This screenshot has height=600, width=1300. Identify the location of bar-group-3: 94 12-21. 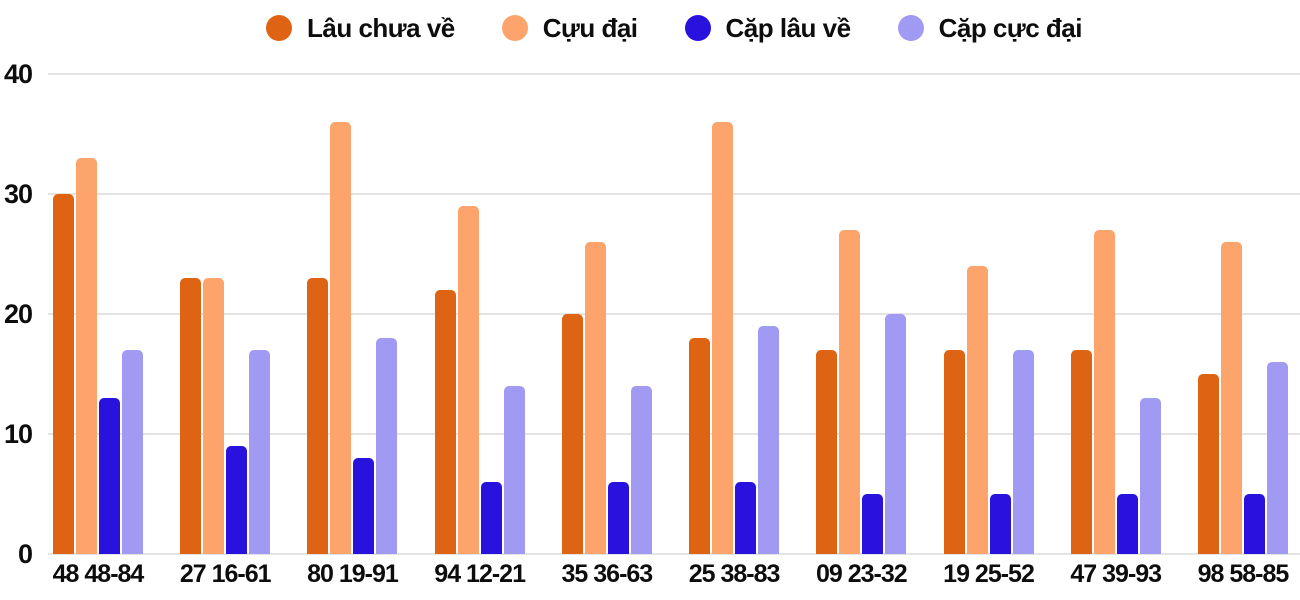
(480, 334).